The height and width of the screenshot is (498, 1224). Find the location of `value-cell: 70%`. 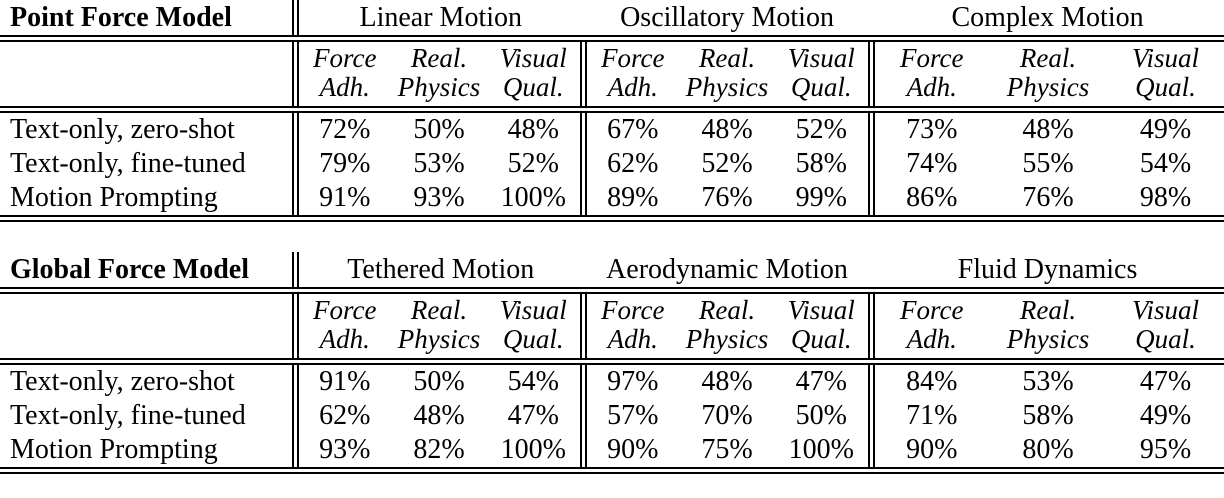

value-cell: 70% is located at coordinates (727, 415).